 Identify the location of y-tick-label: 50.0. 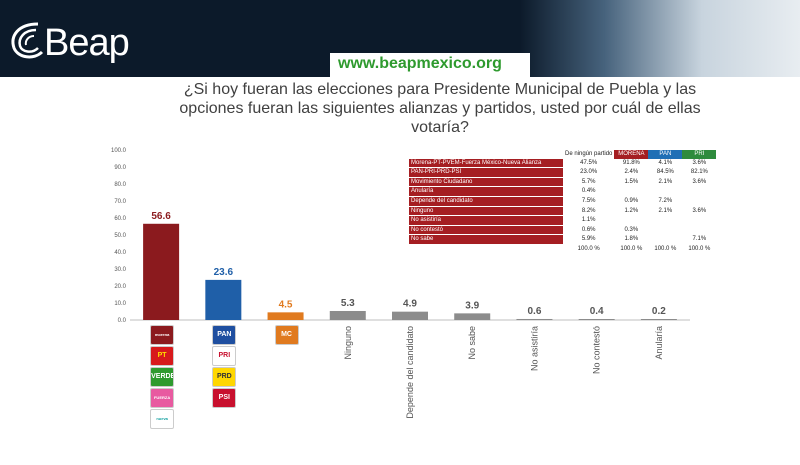
(120, 236).